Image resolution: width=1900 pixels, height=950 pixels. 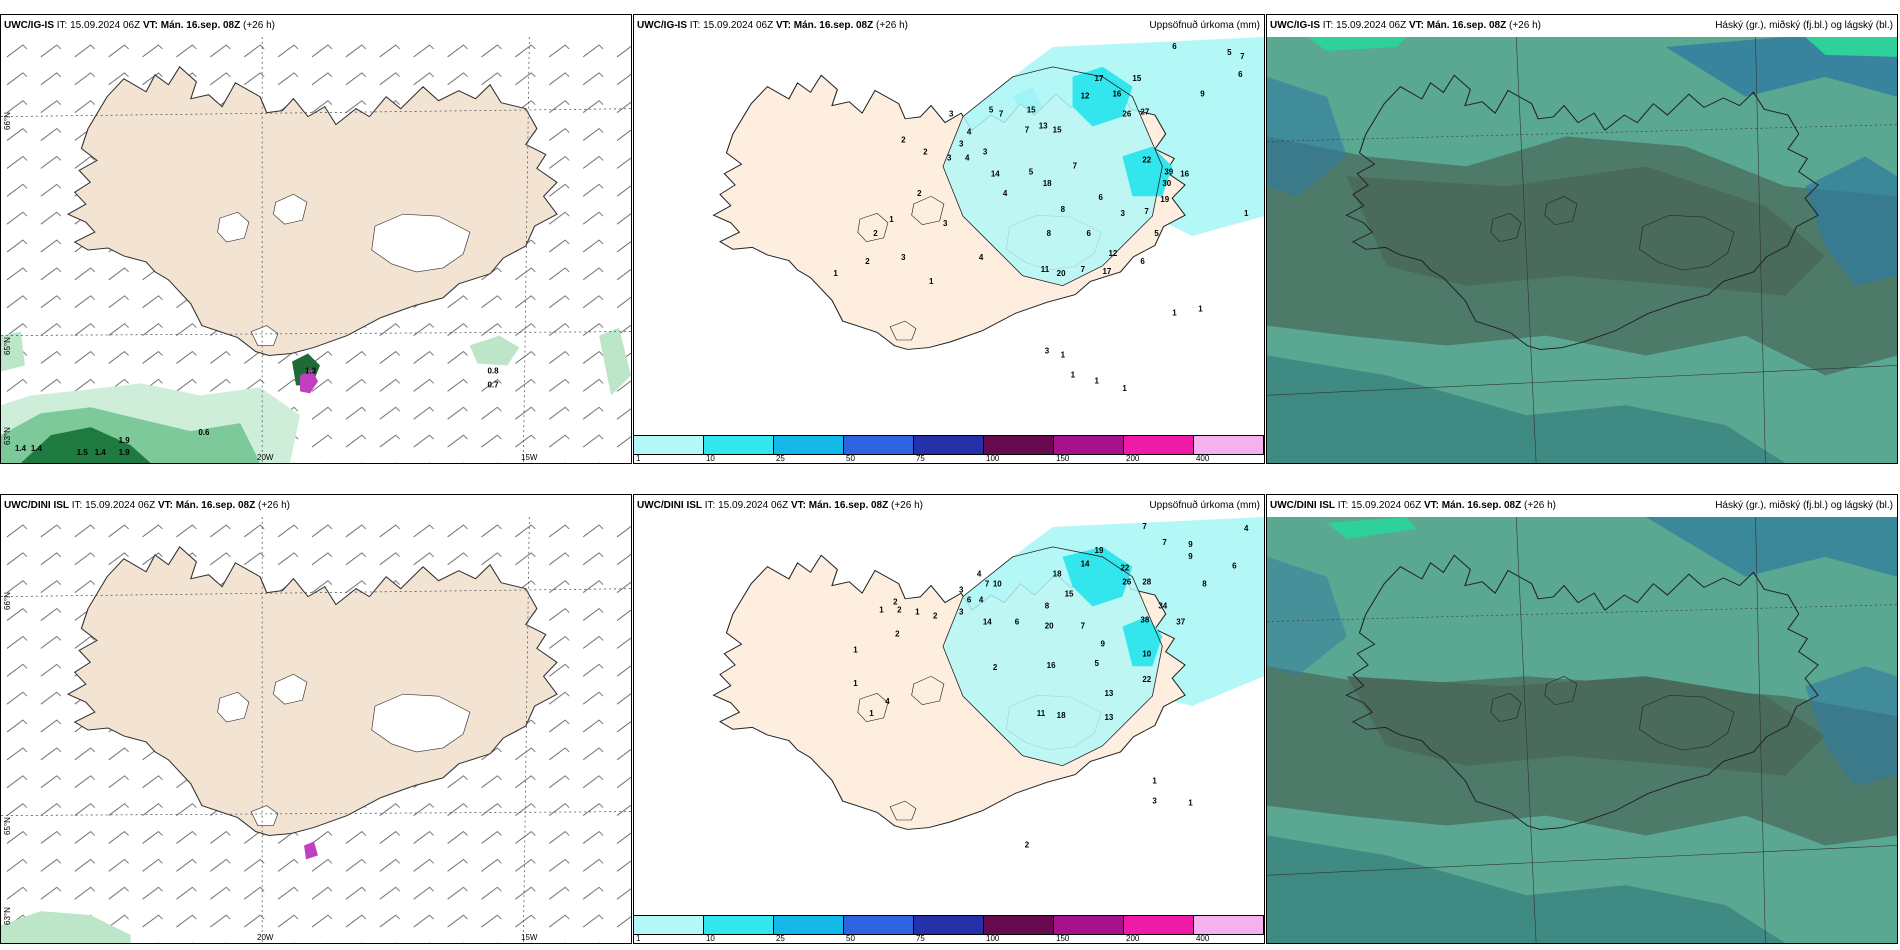 I want to click on legend-label: 150, so click(x=1063, y=938).